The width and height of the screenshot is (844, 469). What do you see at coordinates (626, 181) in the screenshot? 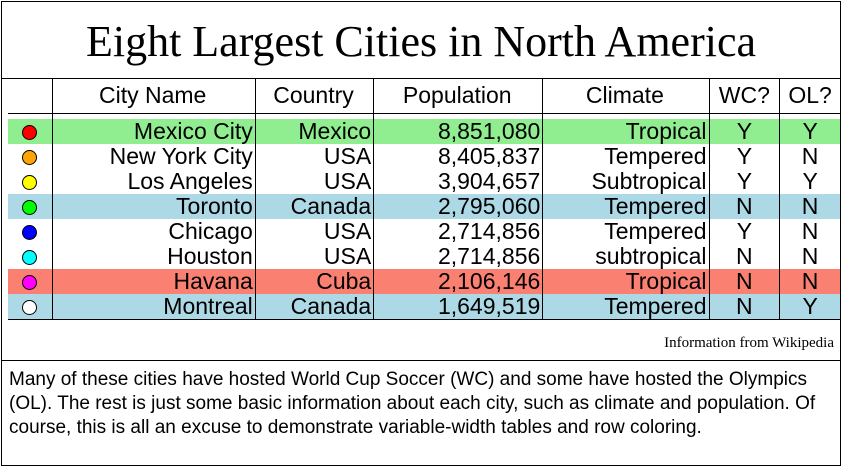
I see `cell-climate: Subtropical` at bounding box center [626, 181].